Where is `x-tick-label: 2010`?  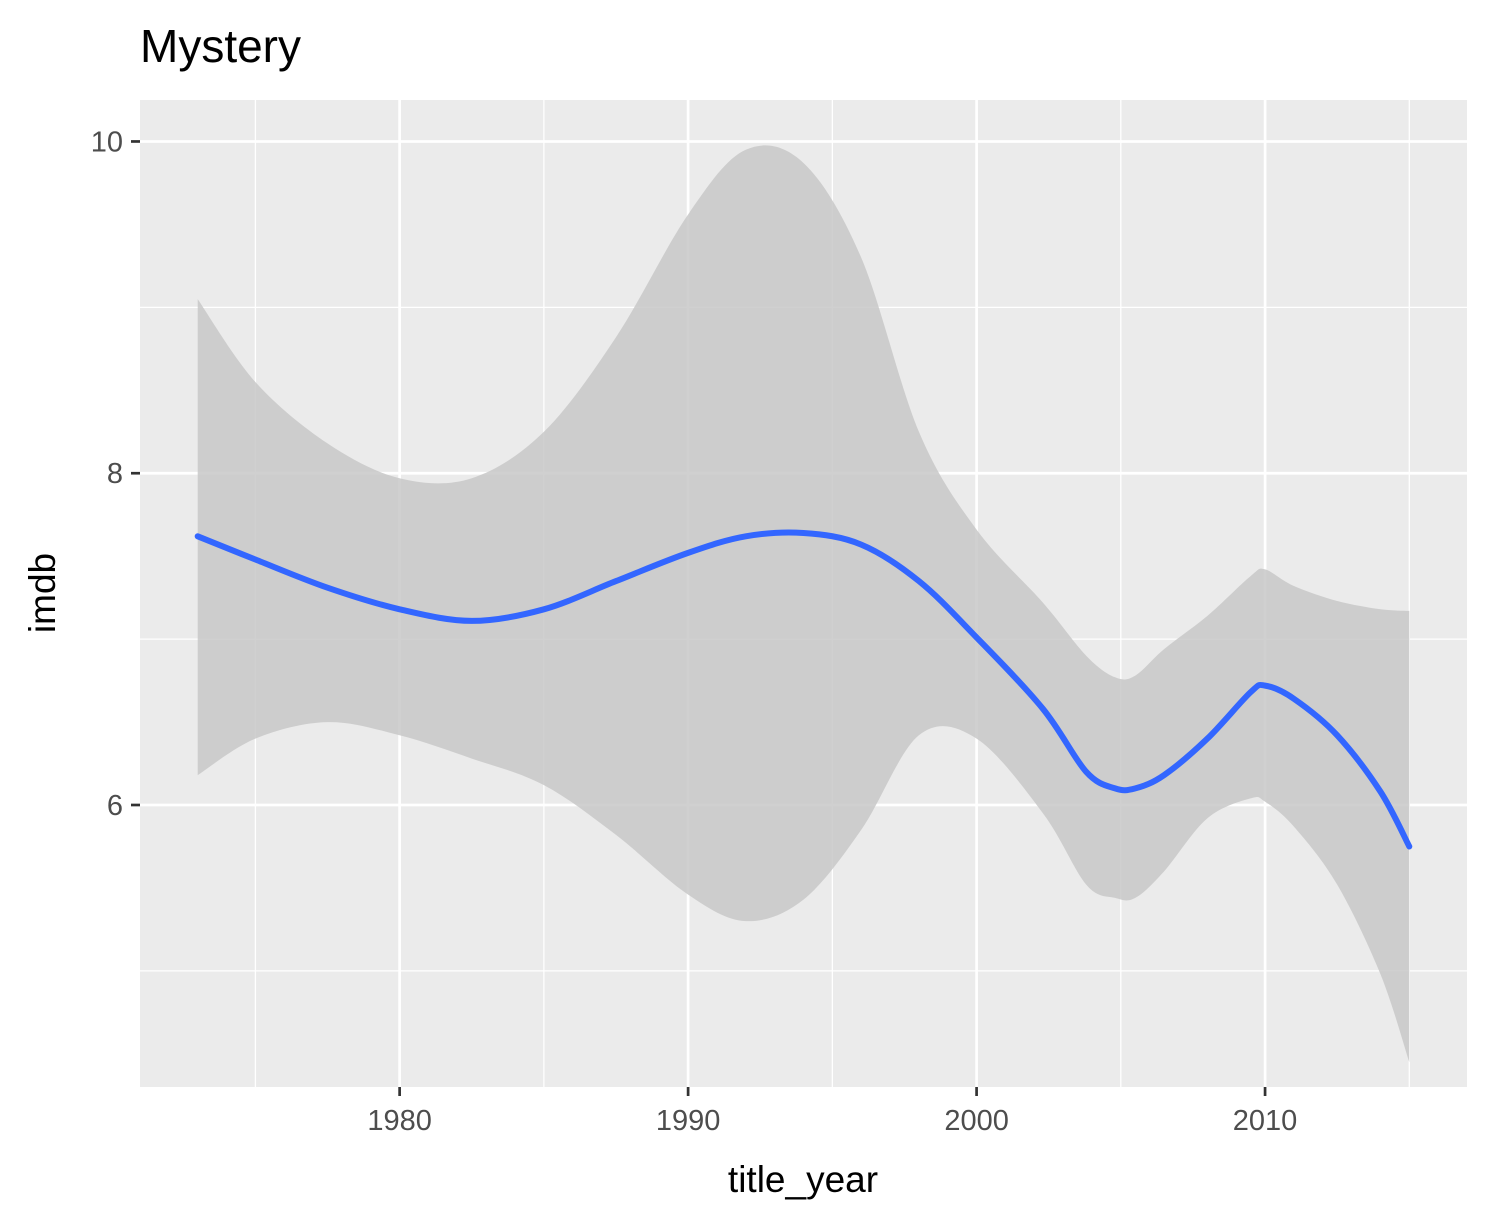 x-tick-label: 2010 is located at coordinates (1265, 1121).